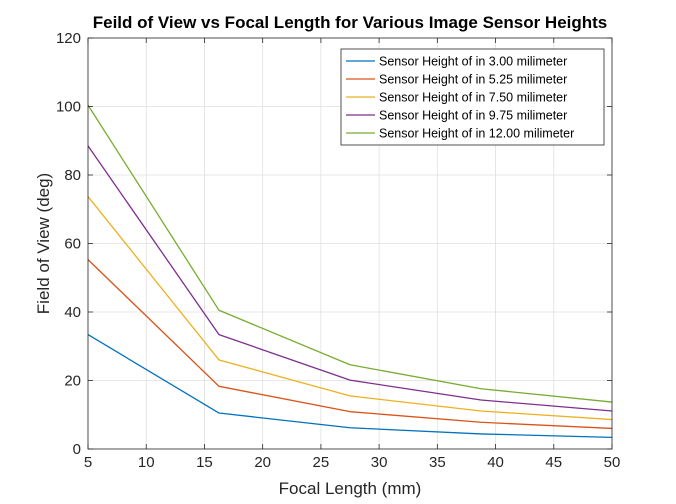 This screenshot has width=676, height=504. I want to click on legend-label: Sensor Height of in 5.25 milimeter, so click(473, 80).